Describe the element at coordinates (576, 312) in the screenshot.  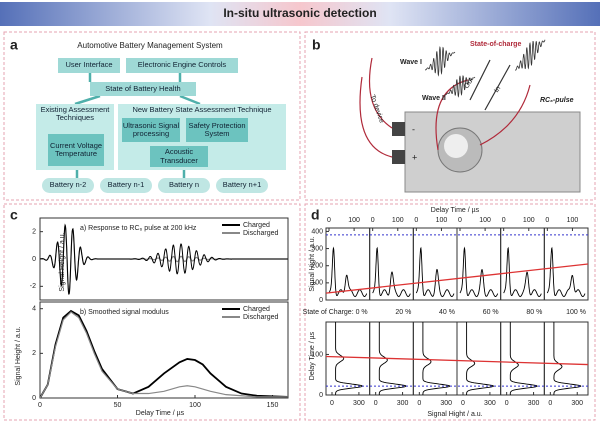
I see `state-label: 100 %` at that location.